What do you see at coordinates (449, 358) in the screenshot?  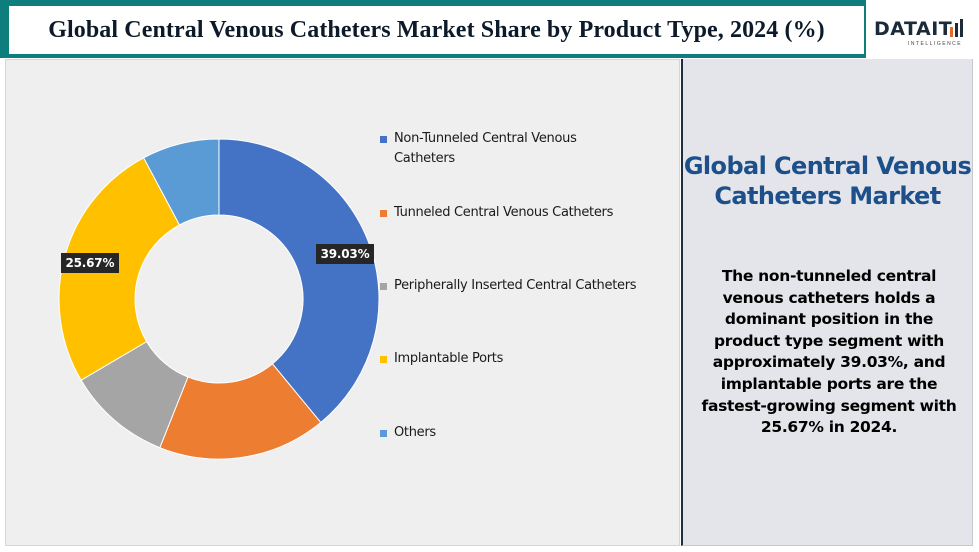 I see `legend-label: Implantable Ports` at bounding box center [449, 358].